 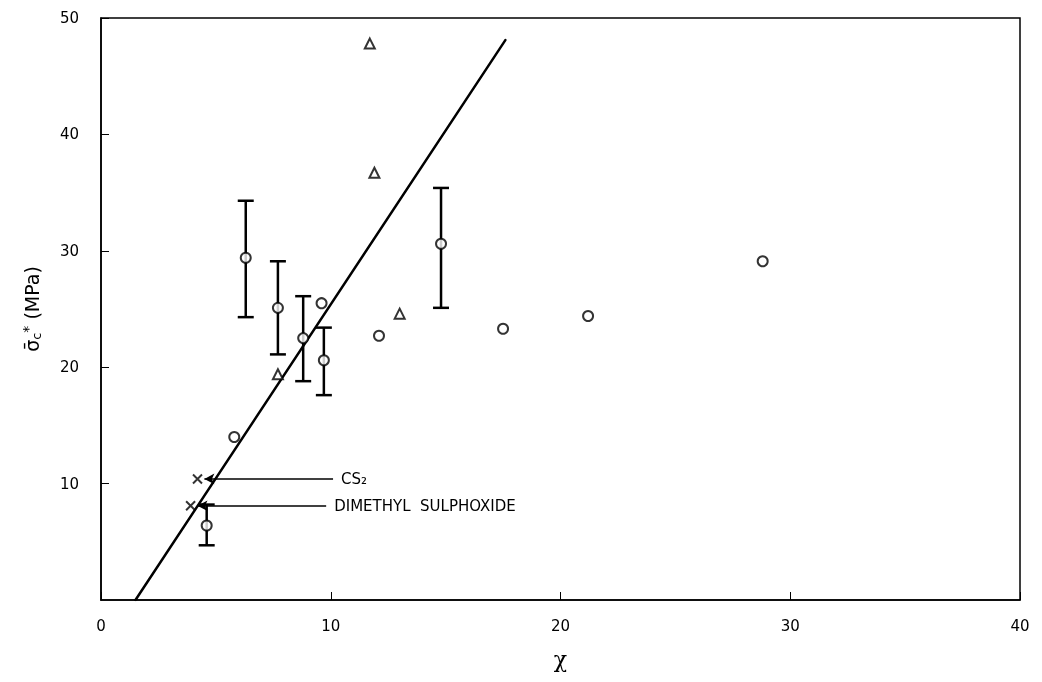 I want to click on y-axis-title: σ̄c* (MPa), so click(x=32, y=309).